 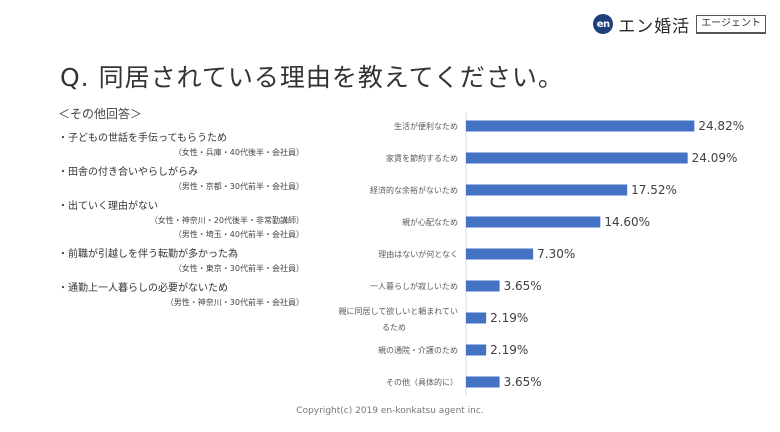 What do you see at coordinates (422, 158) in the screenshot?
I see `category-label: 家賃を節約するため` at bounding box center [422, 158].